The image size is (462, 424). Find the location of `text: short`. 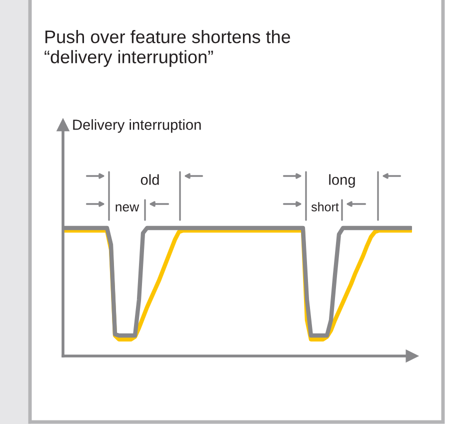

text: short is located at coordinates (325, 207).